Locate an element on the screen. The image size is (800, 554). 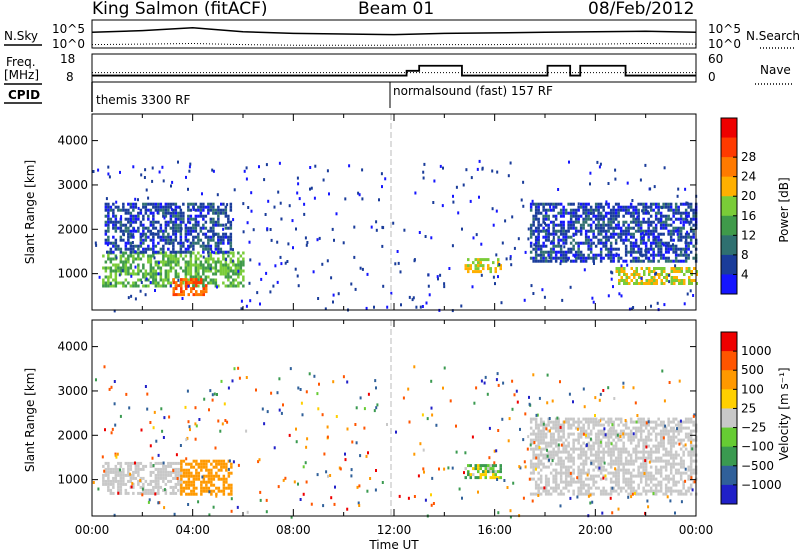
colorbar-segment is located at coordinates (729, 186).